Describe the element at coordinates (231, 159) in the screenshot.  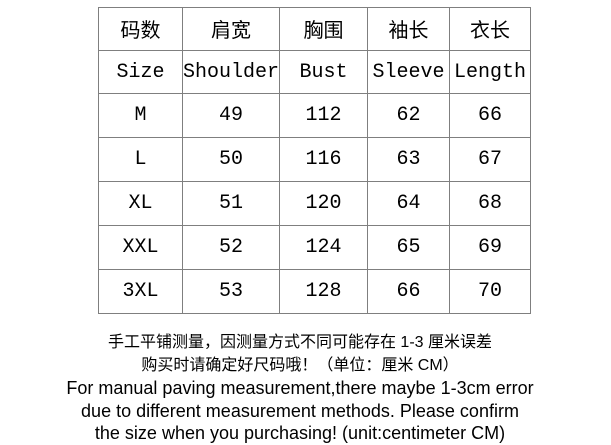
I see `shoulder-cell: 50` at that location.